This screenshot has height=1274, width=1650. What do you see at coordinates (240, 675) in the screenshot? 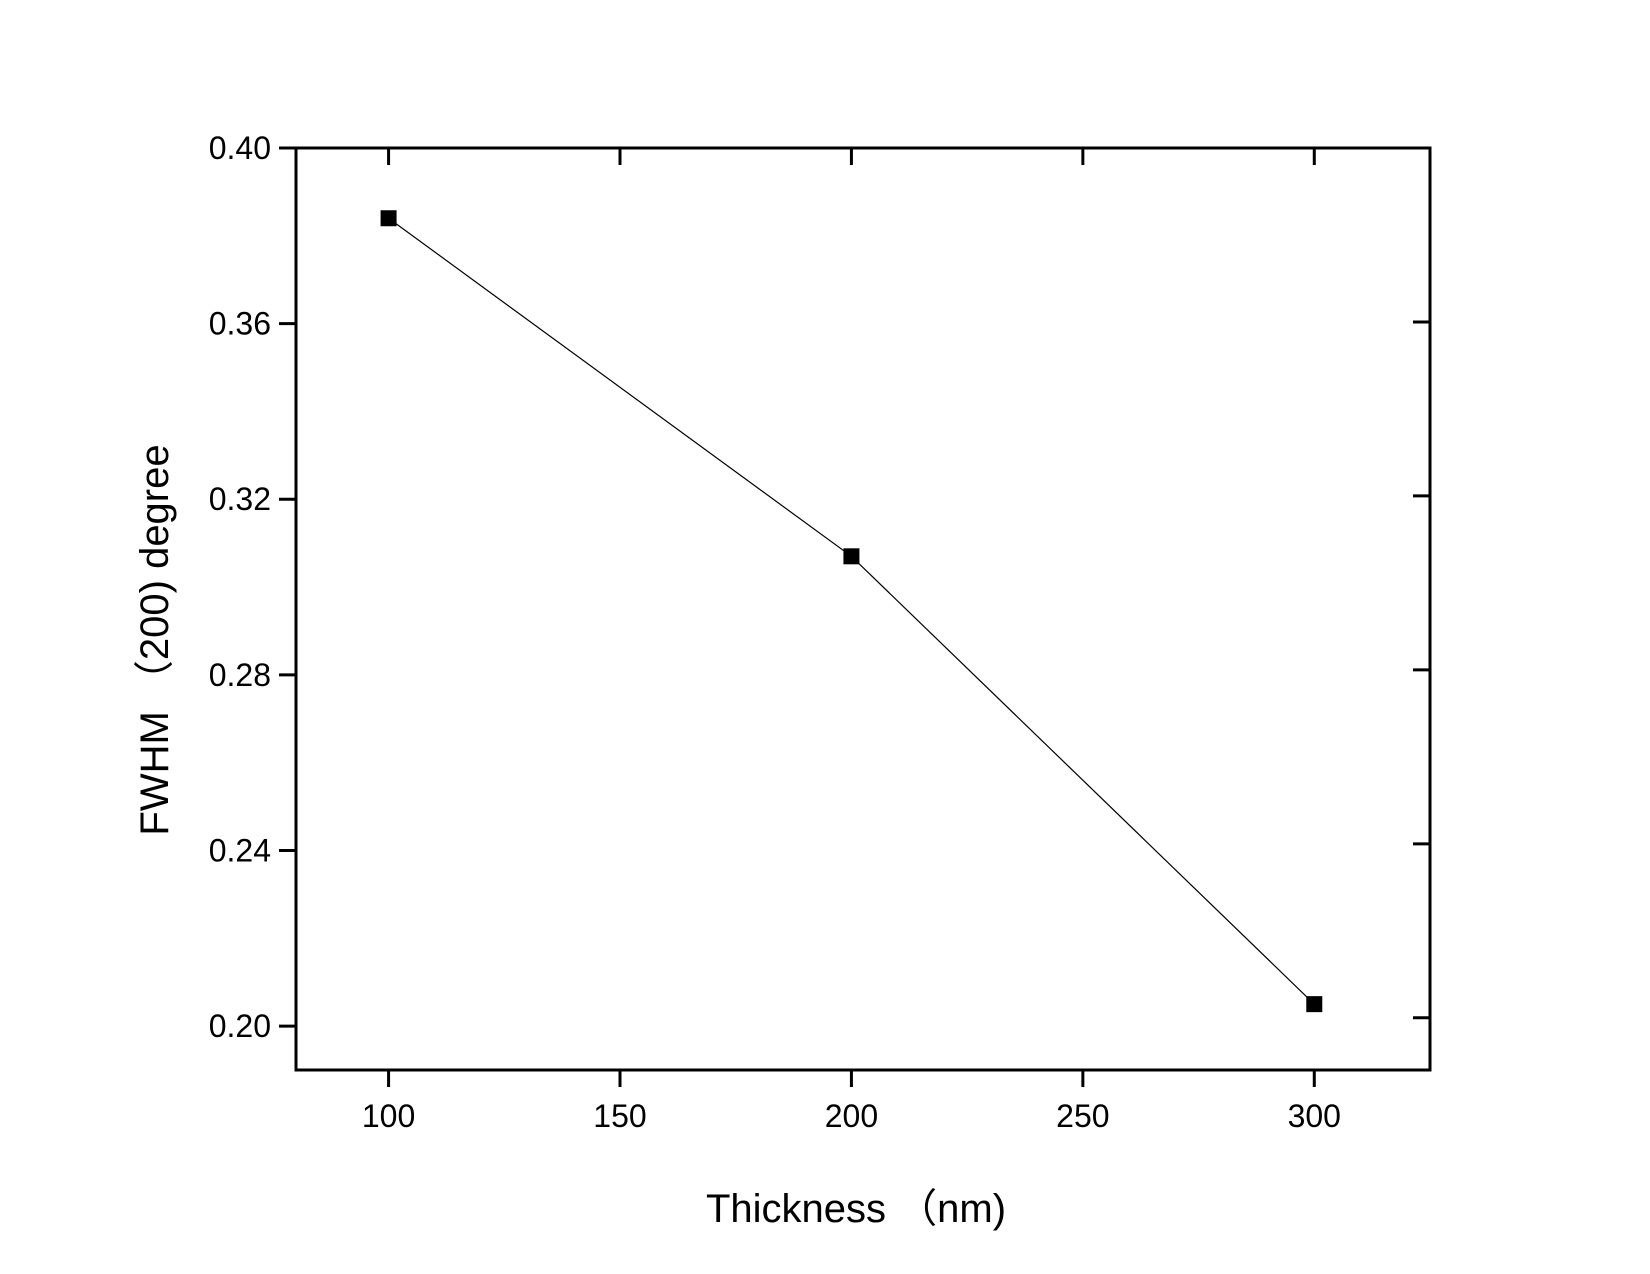
I see `y-tick-label: 0.28` at bounding box center [240, 675].